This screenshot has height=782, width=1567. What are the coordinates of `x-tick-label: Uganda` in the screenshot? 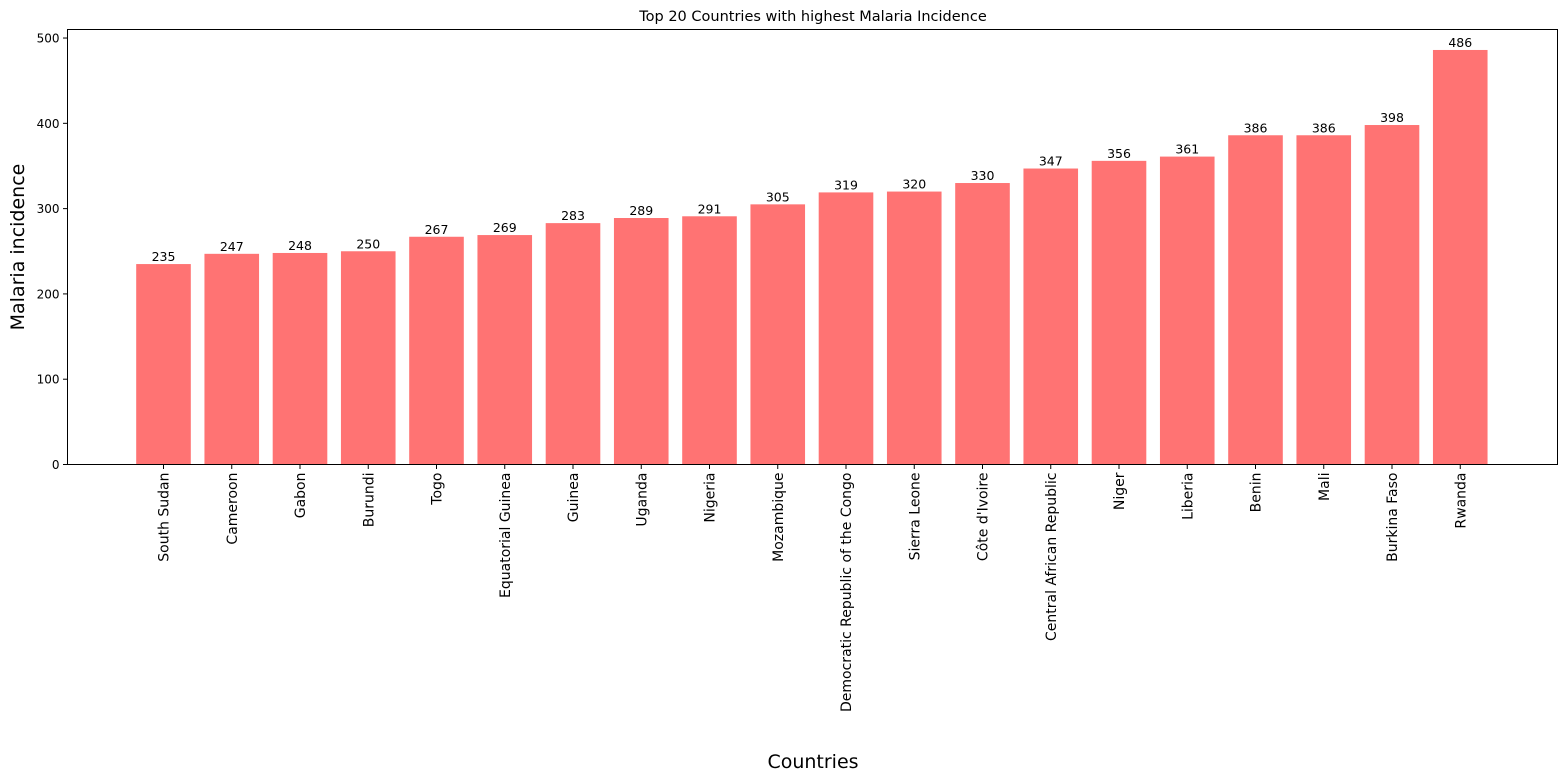 It's located at (642, 500).